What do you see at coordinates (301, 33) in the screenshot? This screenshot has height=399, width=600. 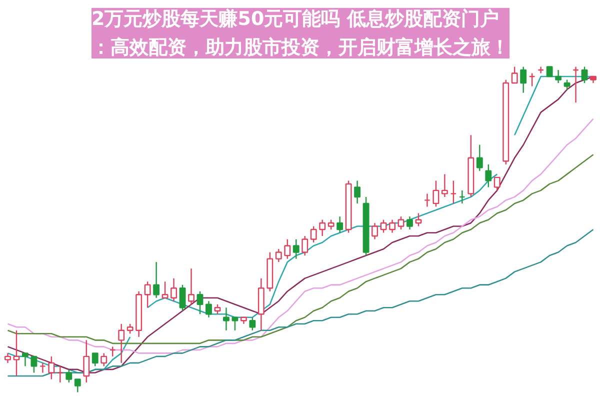 I see `chart-title: 2万元炒股每天赚50元可能吗 低息炒股配资门户：高效配资，助力股市投资，开启财富增长之旅！` at bounding box center [301, 33].